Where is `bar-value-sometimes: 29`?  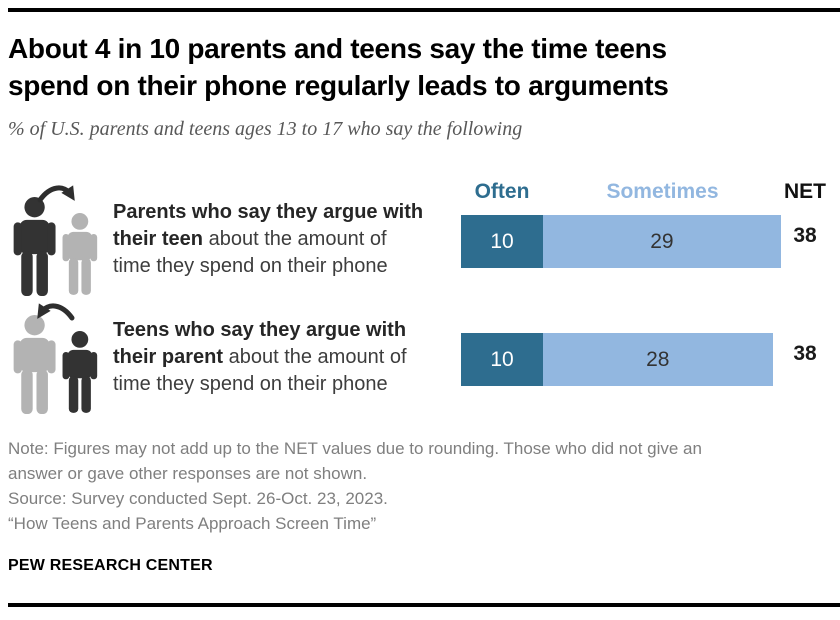
bar-value-sometimes: 29 is located at coordinates (662, 241).